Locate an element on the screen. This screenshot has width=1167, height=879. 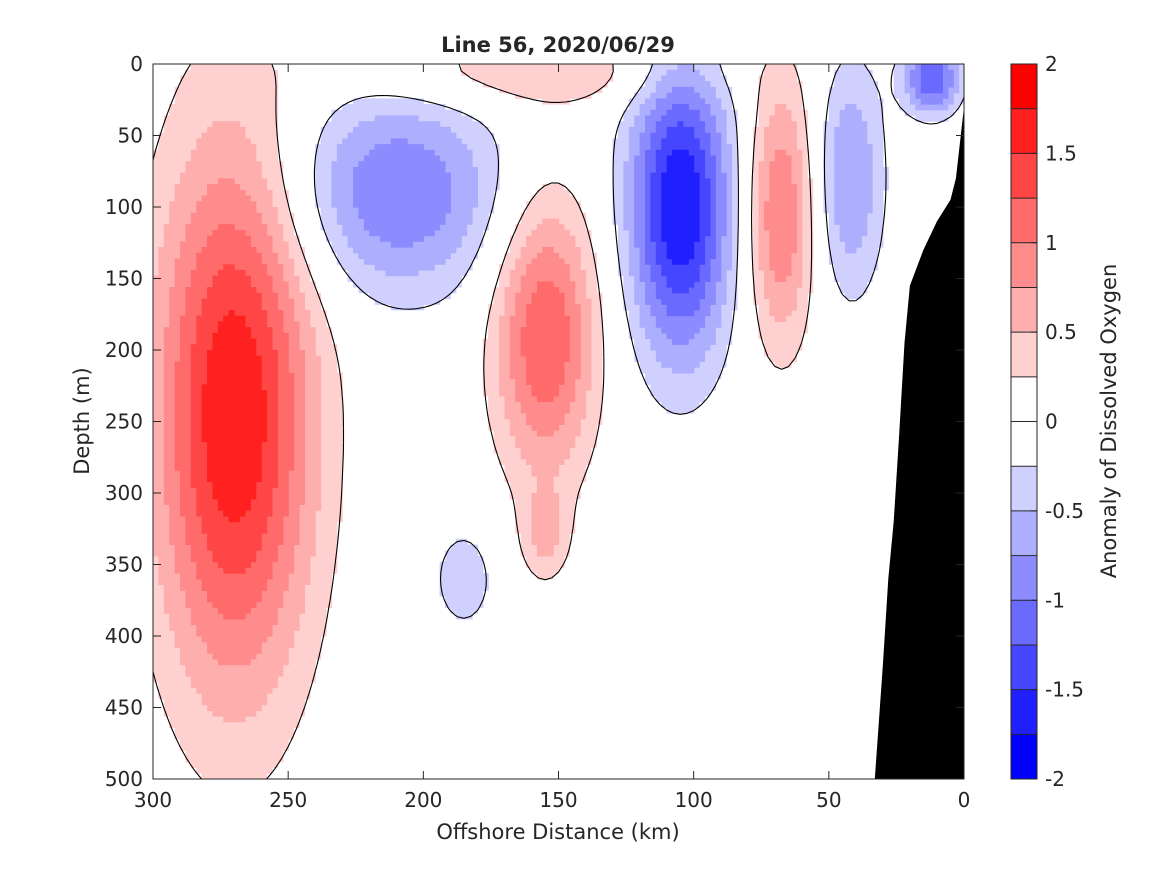
y-tick-label: 500 is located at coordinates (124, 779).